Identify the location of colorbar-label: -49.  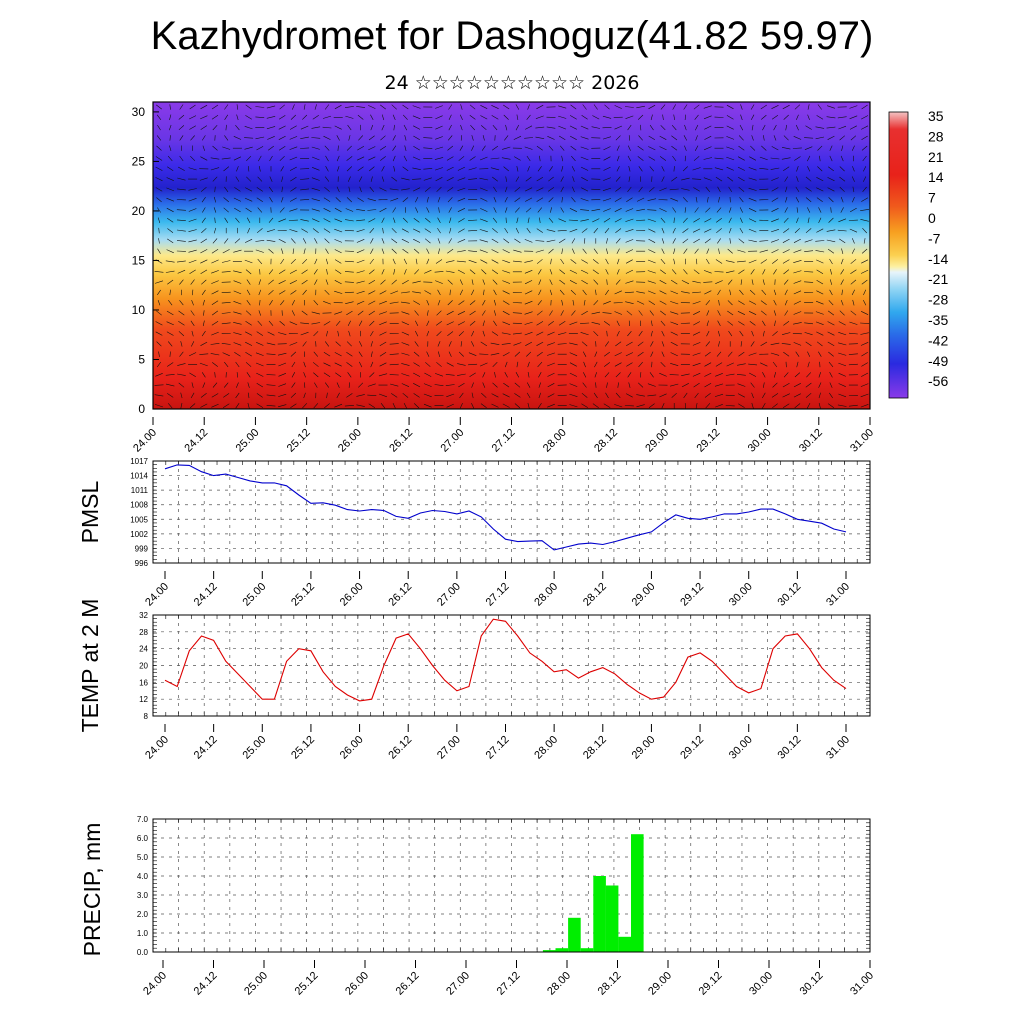
(938, 361).